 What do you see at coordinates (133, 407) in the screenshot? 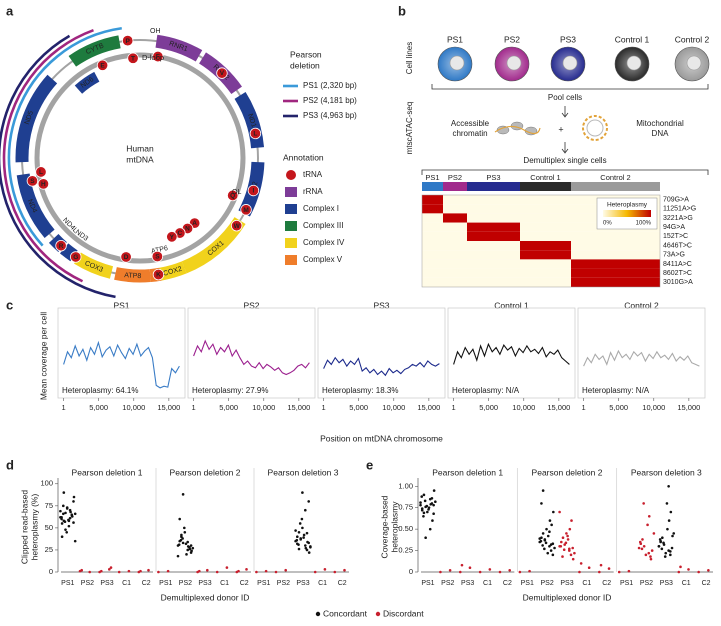
I see `x-tick-label: 10,000` at bounding box center [133, 407].